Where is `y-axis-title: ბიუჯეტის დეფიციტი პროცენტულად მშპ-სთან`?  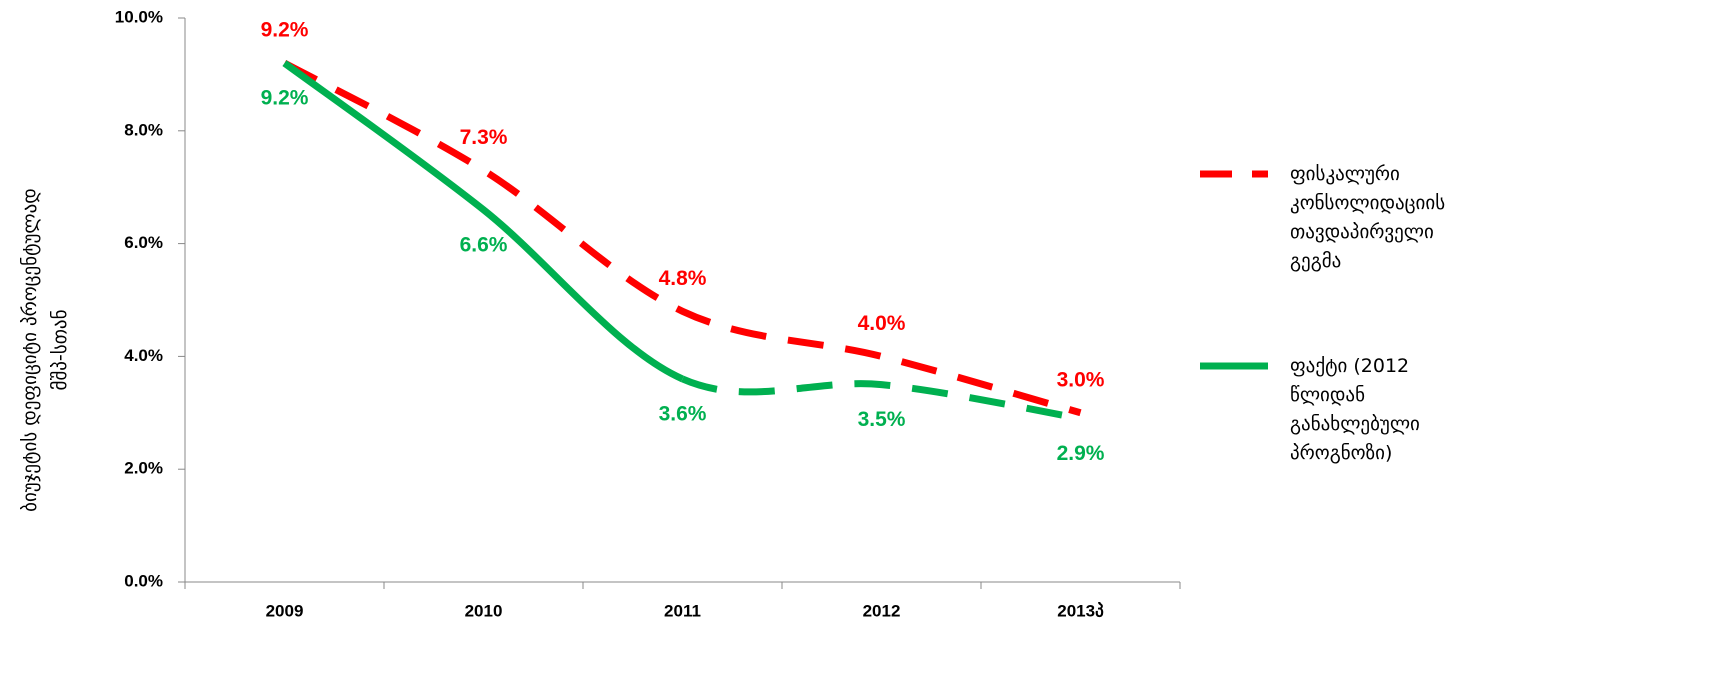 y-axis-title: ბიუჯეტის დეფიციტი პროცენტულად მშპ-სთან is located at coordinates (45, 350).